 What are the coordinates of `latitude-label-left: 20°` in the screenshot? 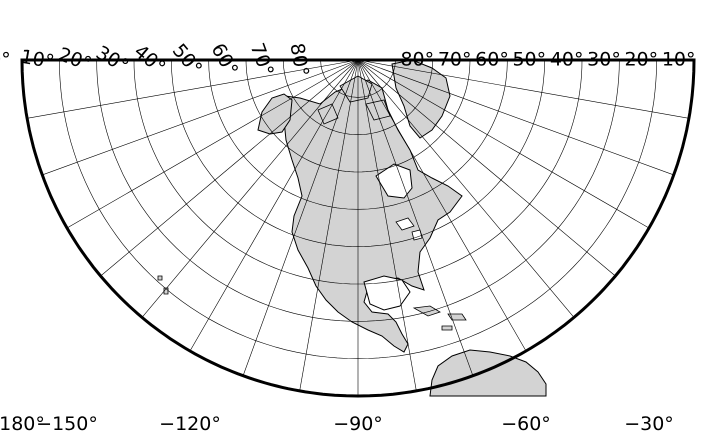 It's located at (74, 59).